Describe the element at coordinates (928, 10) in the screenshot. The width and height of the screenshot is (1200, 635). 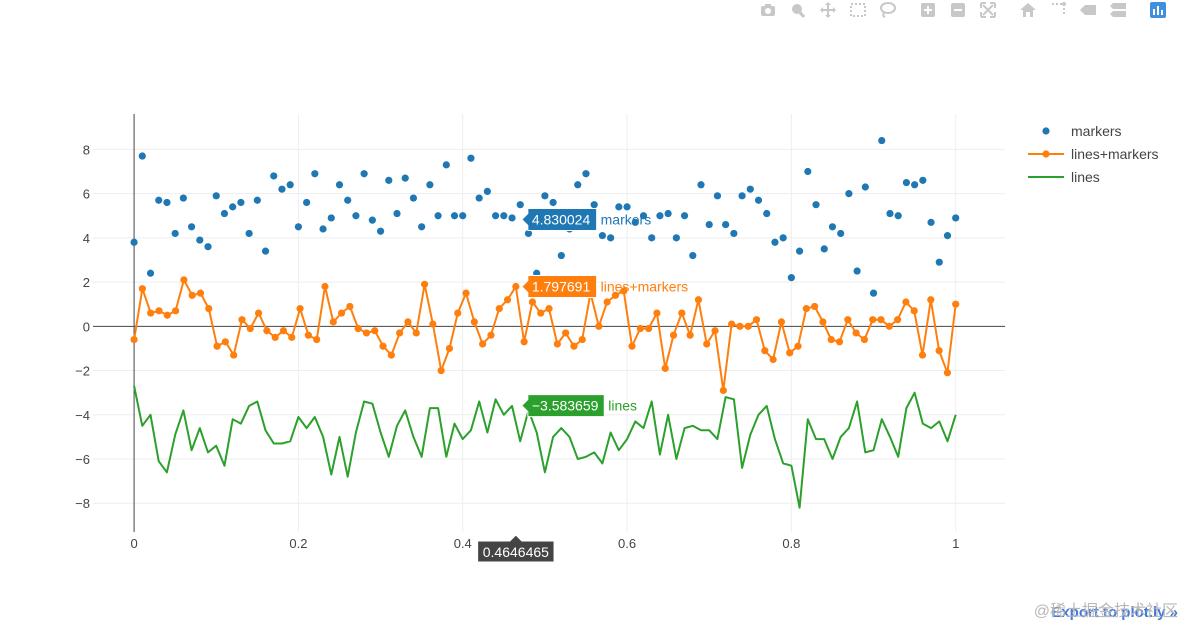
I see `zoom-in-icon` at that location.